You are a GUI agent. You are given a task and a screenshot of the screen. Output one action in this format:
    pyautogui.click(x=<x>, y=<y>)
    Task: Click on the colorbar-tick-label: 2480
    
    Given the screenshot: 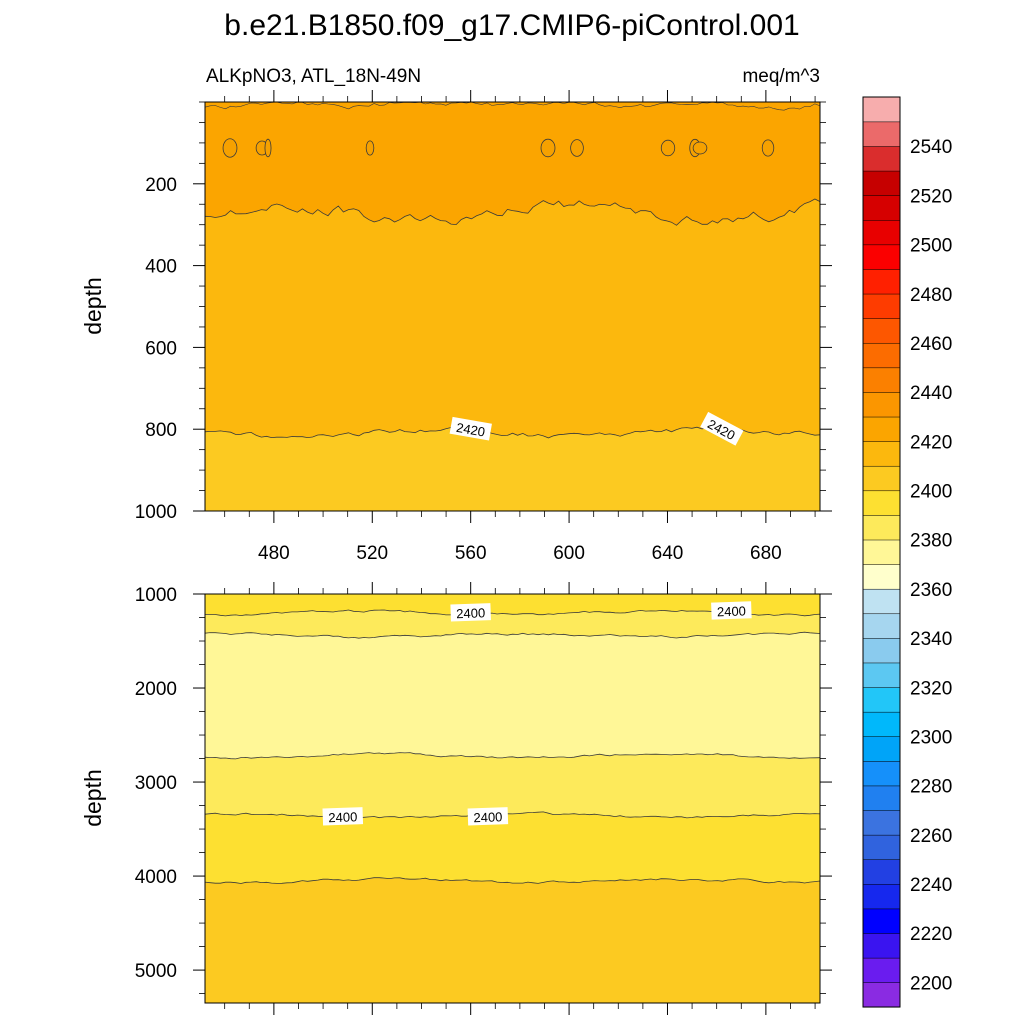 What is the action you would take?
    pyautogui.click(x=931, y=295)
    